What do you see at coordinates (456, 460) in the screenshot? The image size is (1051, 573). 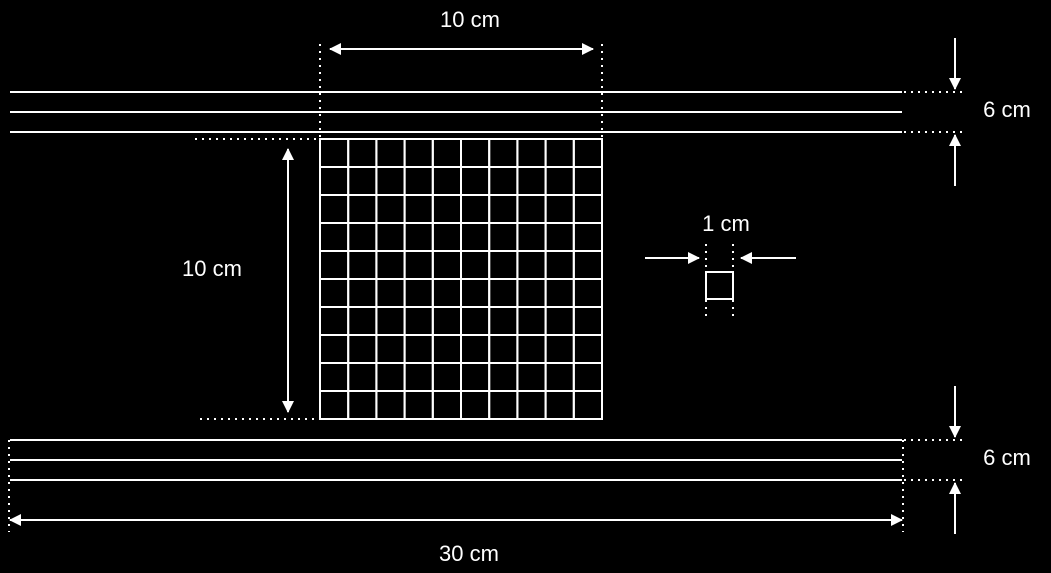 I see `bottom-band` at bounding box center [456, 460].